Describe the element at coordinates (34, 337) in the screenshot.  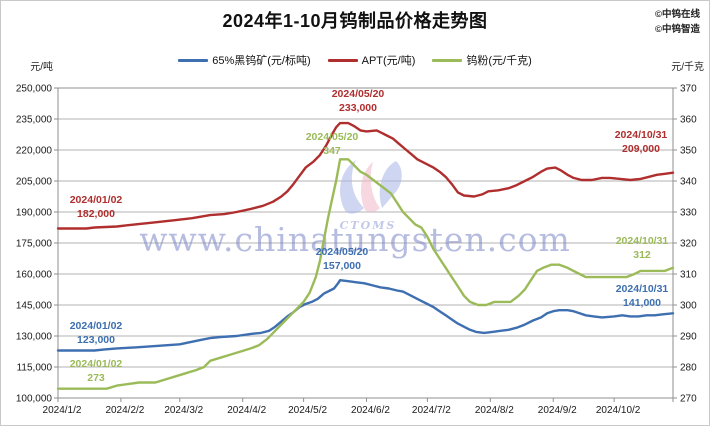
I see `left-axis-tick-label: 130,000` at that location.